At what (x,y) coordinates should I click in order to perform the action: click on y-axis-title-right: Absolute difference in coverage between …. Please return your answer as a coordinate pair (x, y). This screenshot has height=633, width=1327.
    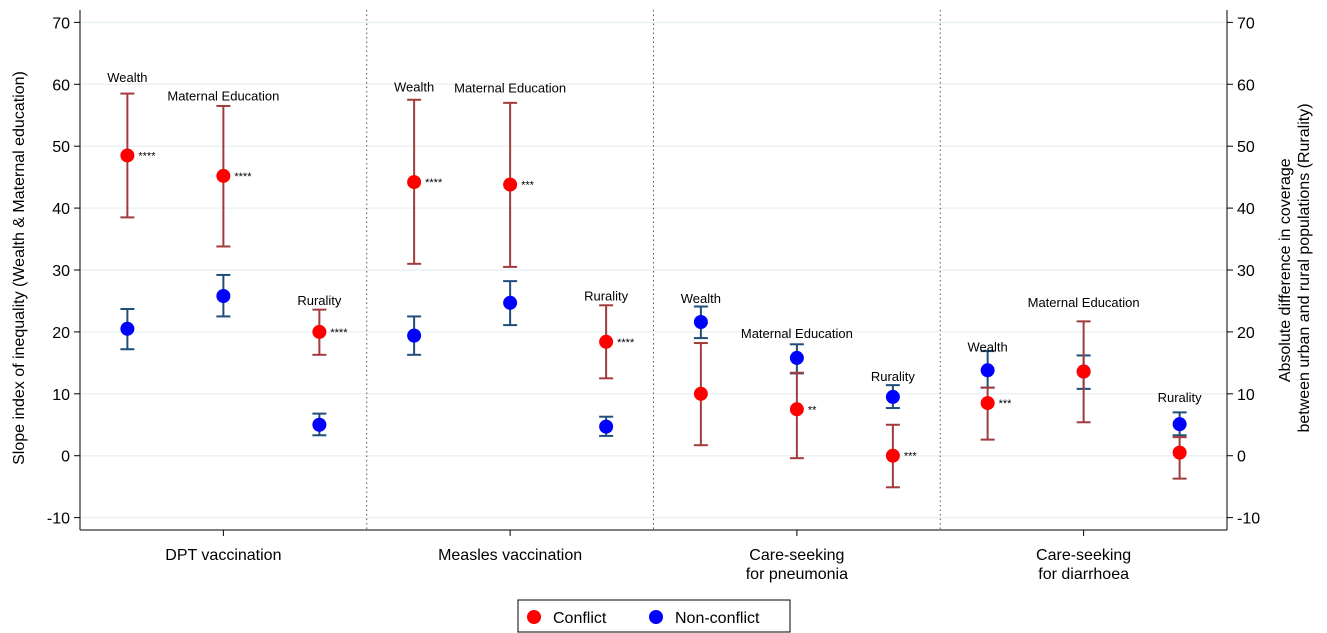
    Looking at the image, I should click on (1295, 267).